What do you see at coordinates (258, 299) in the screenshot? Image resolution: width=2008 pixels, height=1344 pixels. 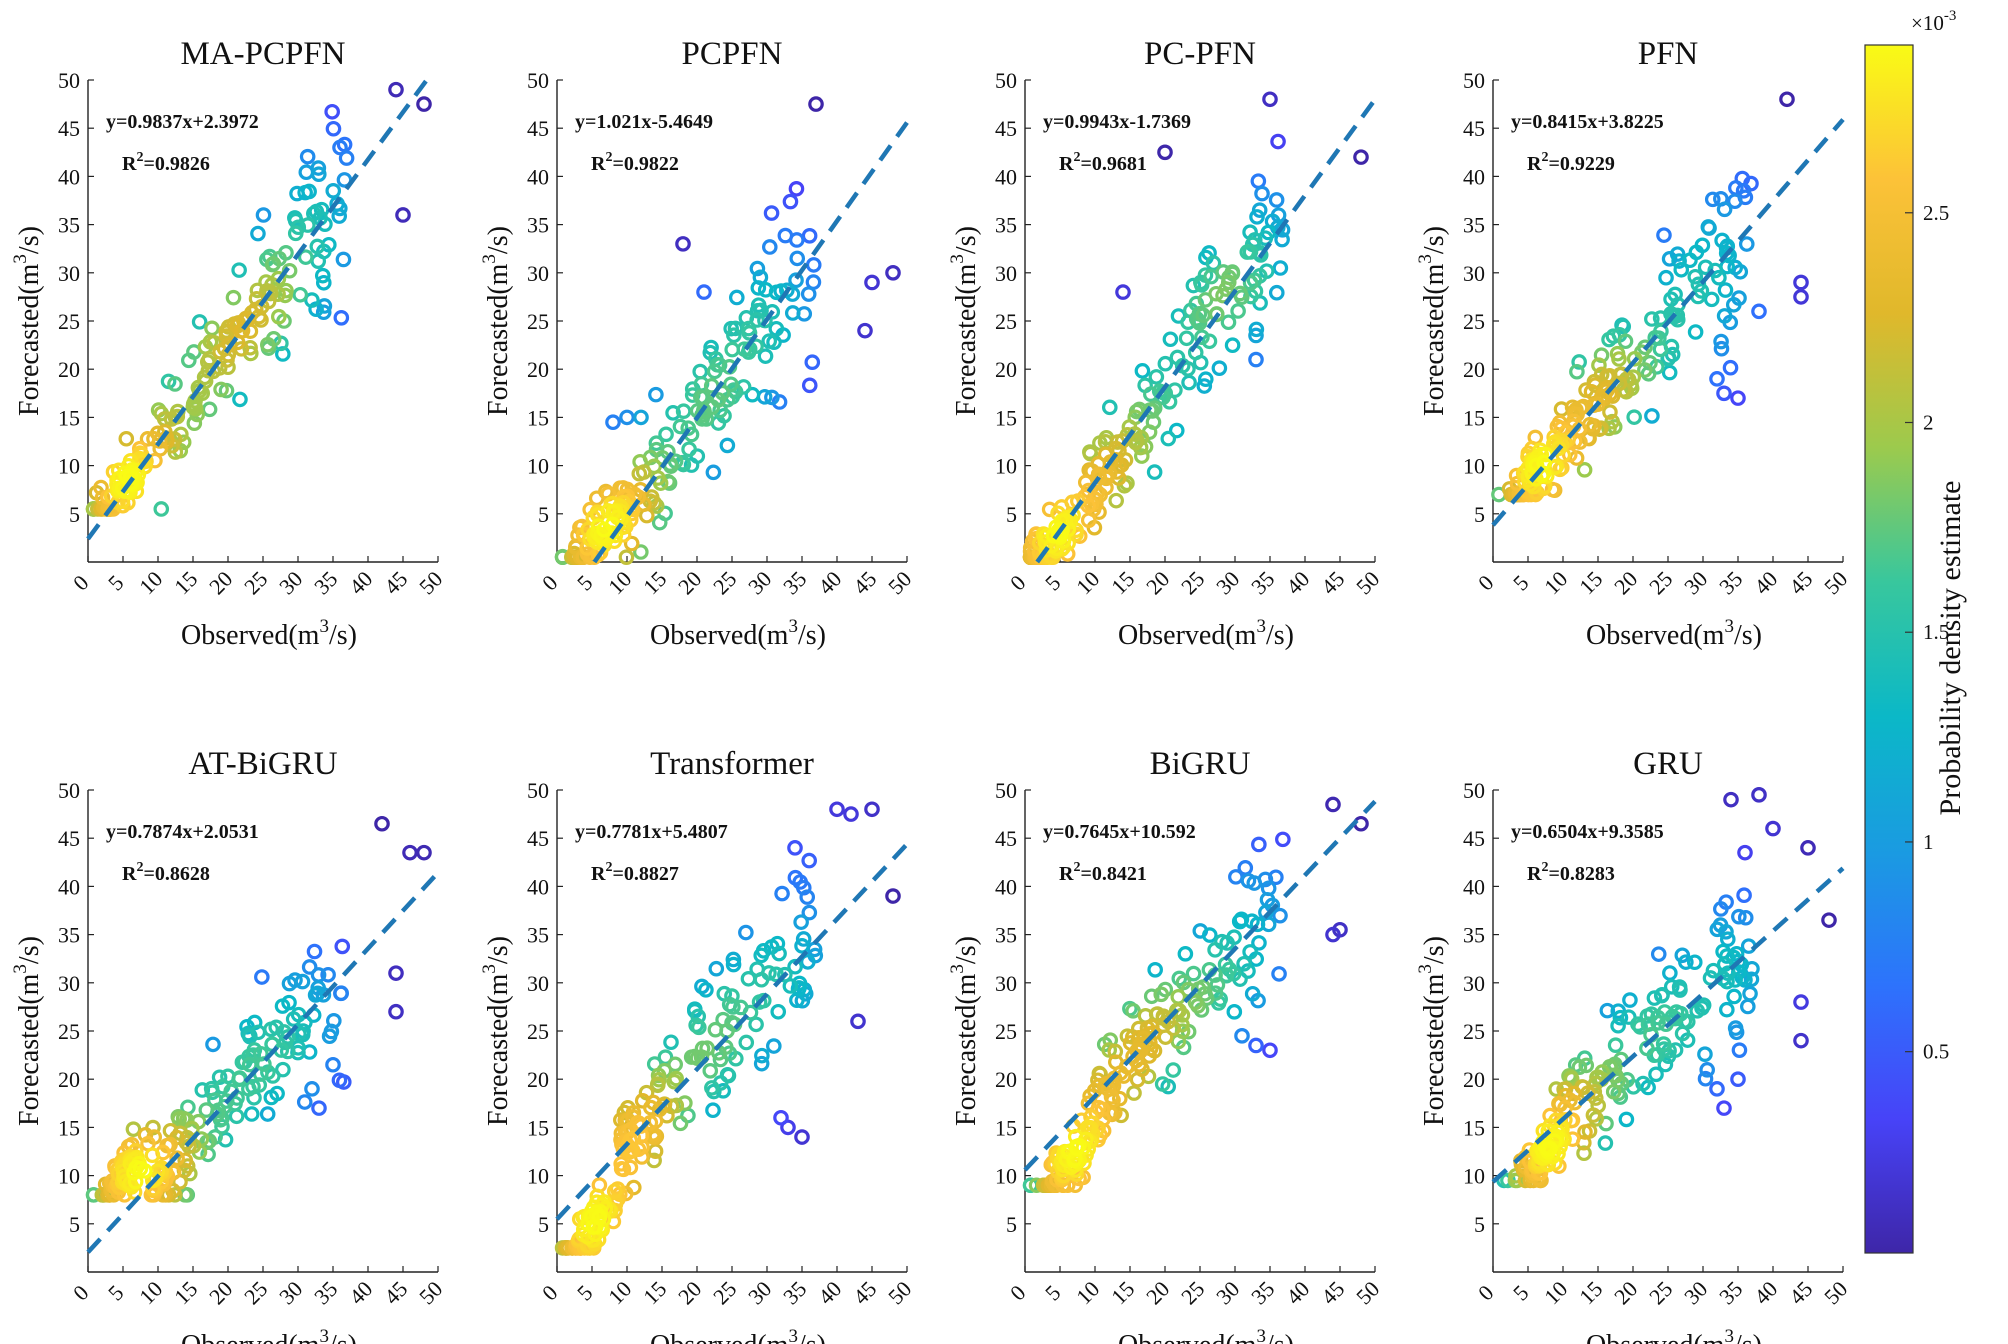 I see `scatter-points` at bounding box center [258, 299].